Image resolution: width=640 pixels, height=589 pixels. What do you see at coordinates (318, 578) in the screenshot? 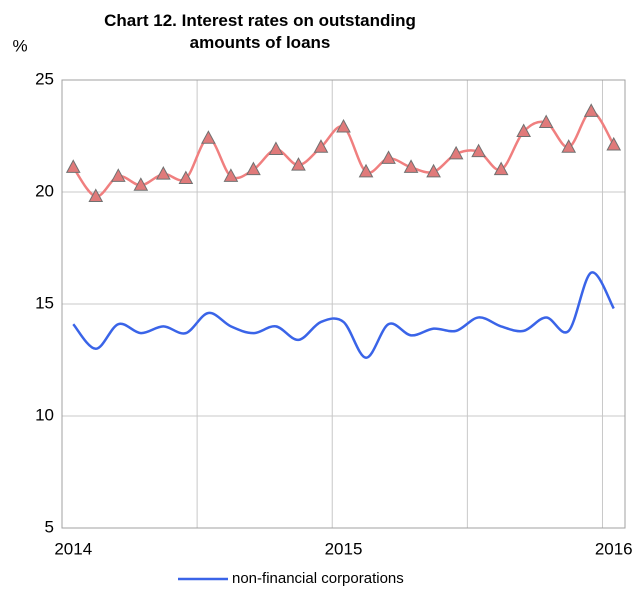
I see `legend-label: non-financial corporations` at bounding box center [318, 578].